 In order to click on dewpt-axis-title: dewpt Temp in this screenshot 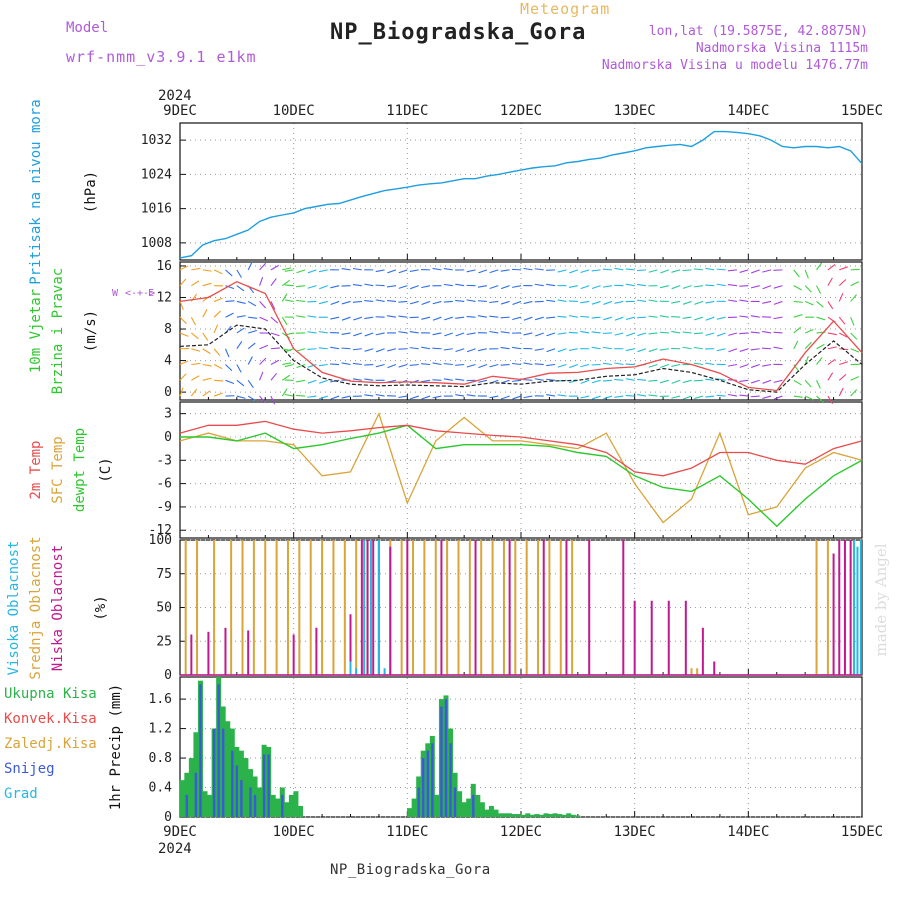, I will do `click(80, 470)`.